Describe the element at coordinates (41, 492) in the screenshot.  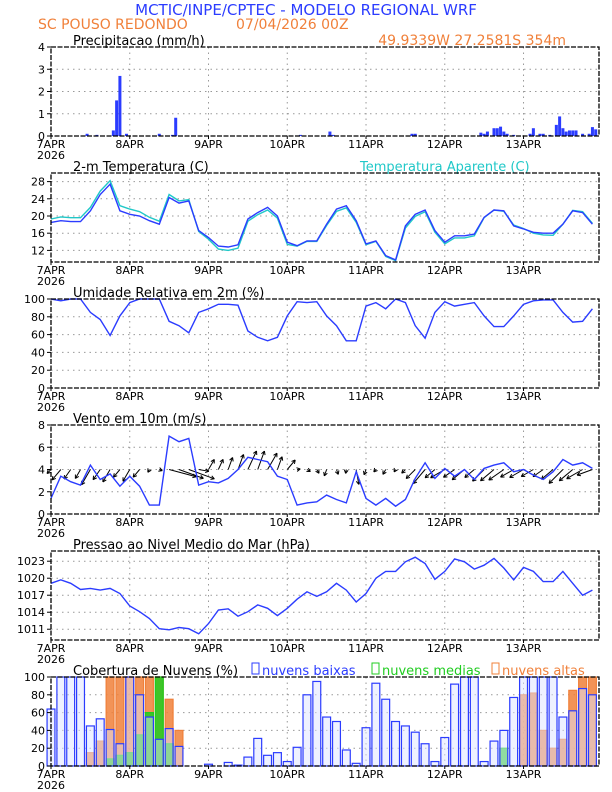
I see `y-tick-label: 2` at that location.